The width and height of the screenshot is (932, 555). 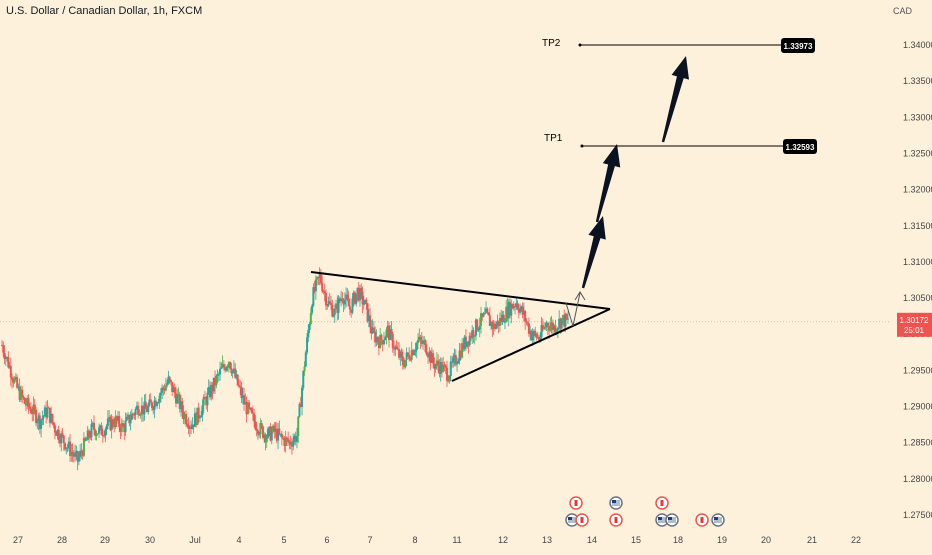 What do you see at coordinates (812, 540) in the screenshot?
I see `x-tick-label: 21` at bounding box center [812, 540].